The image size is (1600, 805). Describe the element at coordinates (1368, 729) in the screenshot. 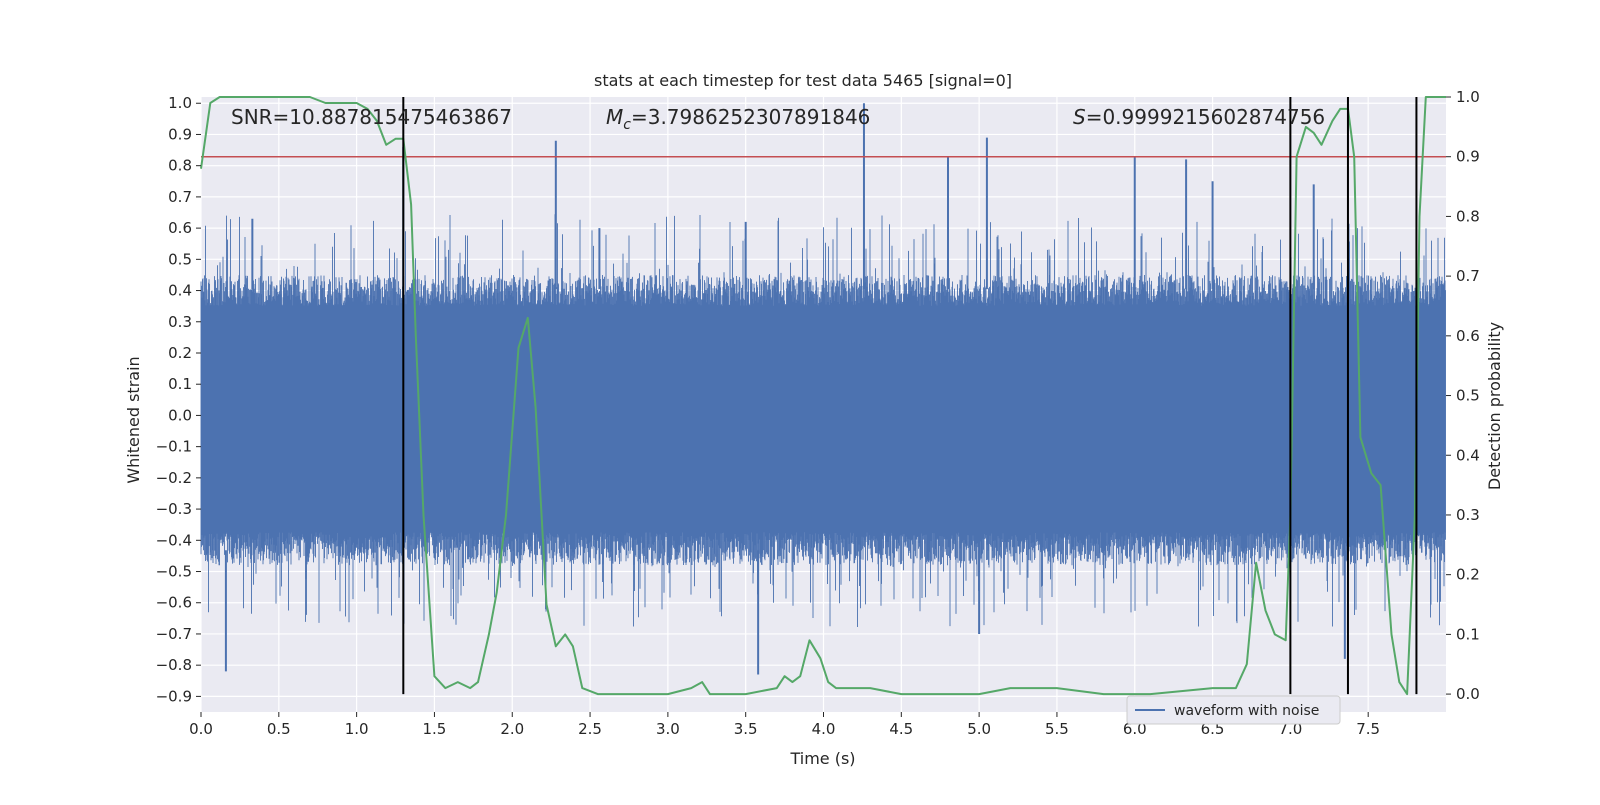

I see `x-tick-label: 7.5` at that location.